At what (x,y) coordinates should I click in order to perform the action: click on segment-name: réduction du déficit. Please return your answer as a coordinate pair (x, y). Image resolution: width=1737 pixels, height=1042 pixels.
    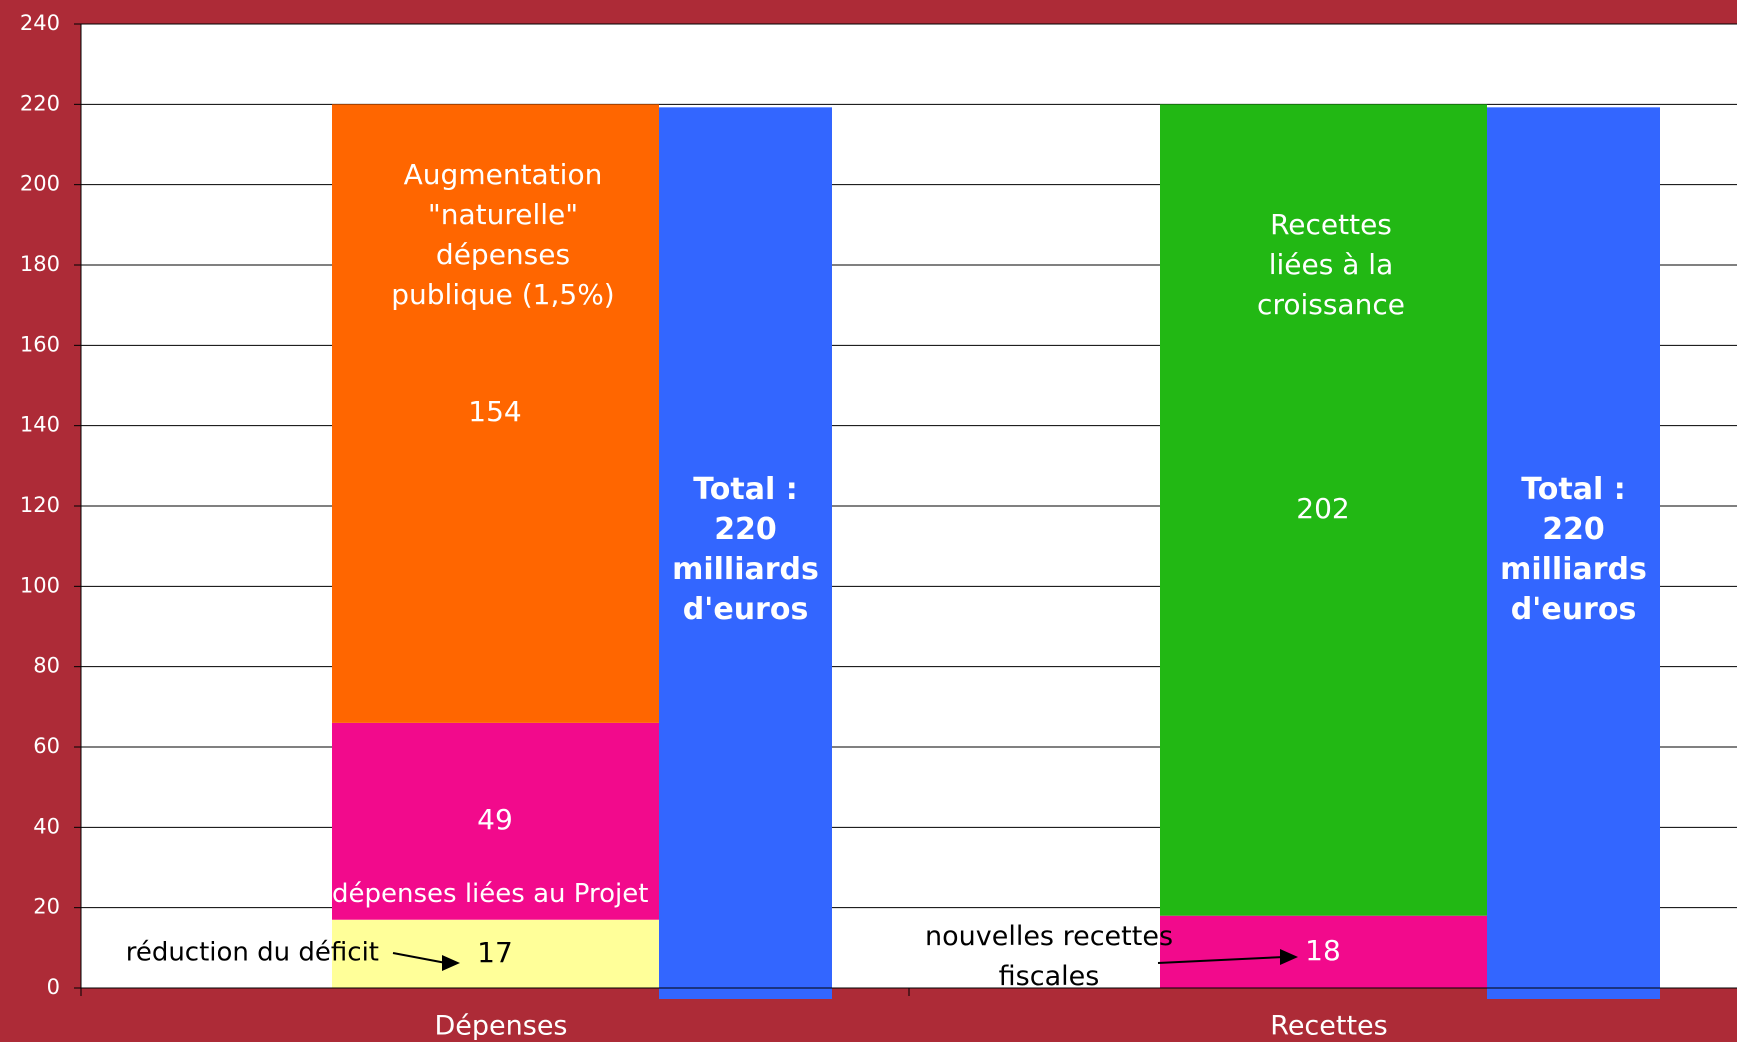
    Looking at the image, I should click on (252, 953).